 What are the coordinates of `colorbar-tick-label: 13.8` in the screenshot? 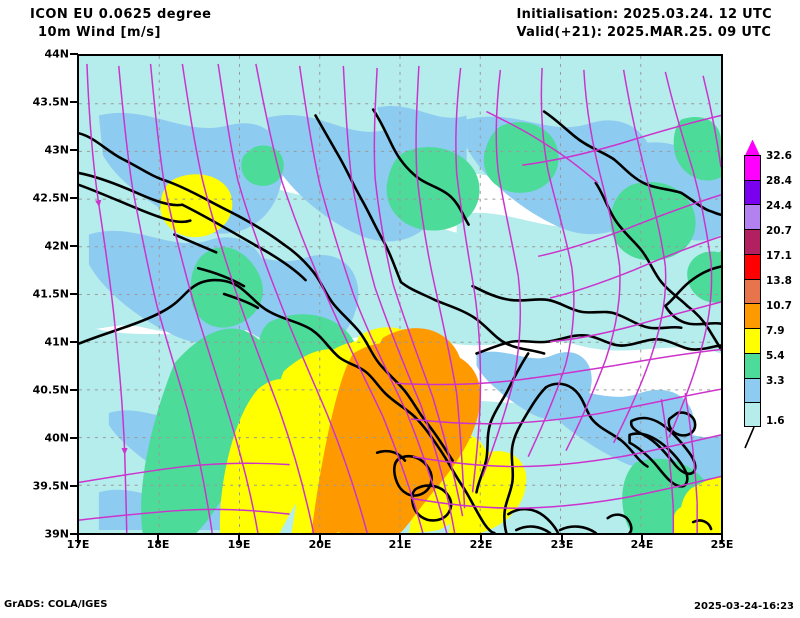 It's located at (779, 281).